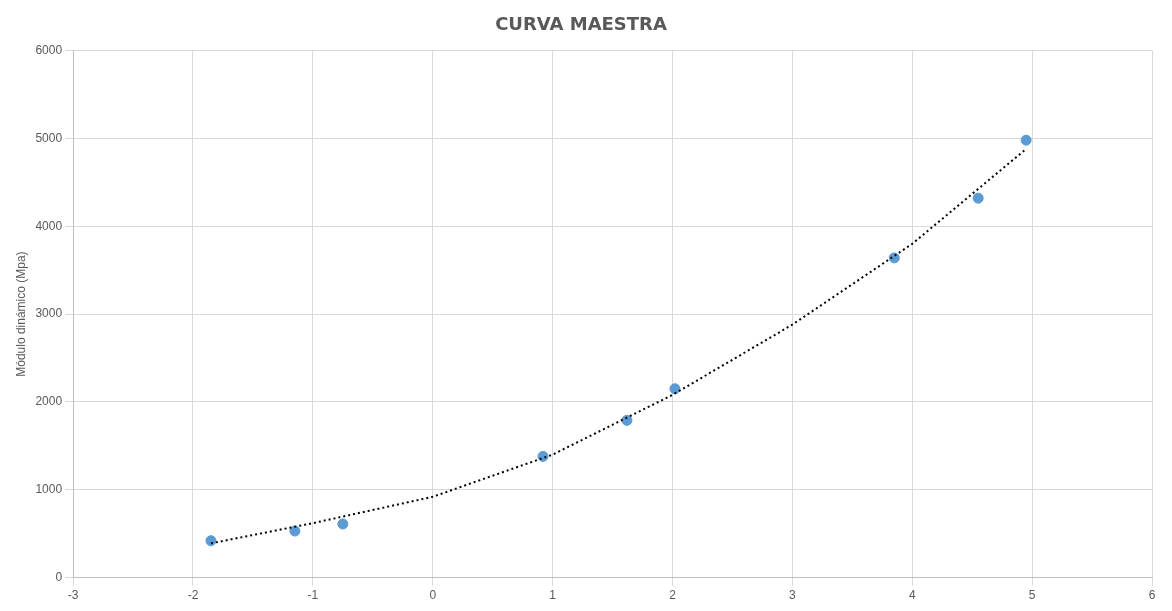  I want to click on x-tick-label: 6, so click(1152, 595).